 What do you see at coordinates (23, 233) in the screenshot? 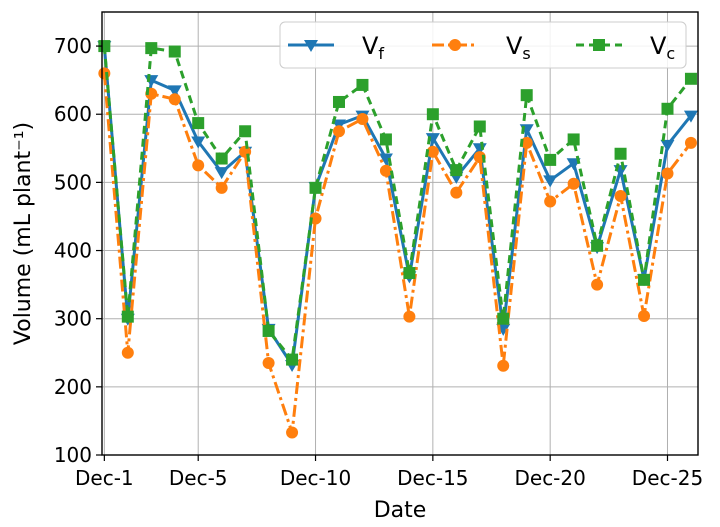
I see `y-axis-title: Volume (mL plant⁻¹)` at bounding box center [23, 233].